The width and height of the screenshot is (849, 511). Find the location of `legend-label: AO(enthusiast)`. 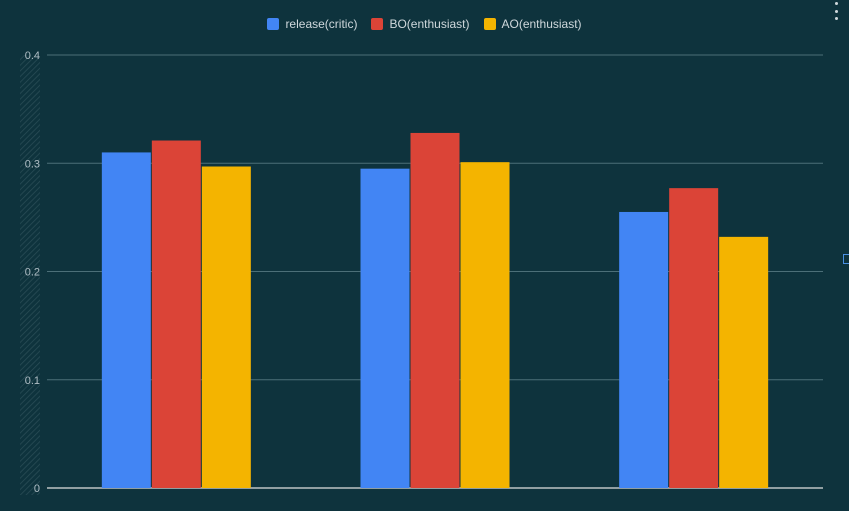

legend-label: AO(enthusiast) is located at coordinates (541, 24).